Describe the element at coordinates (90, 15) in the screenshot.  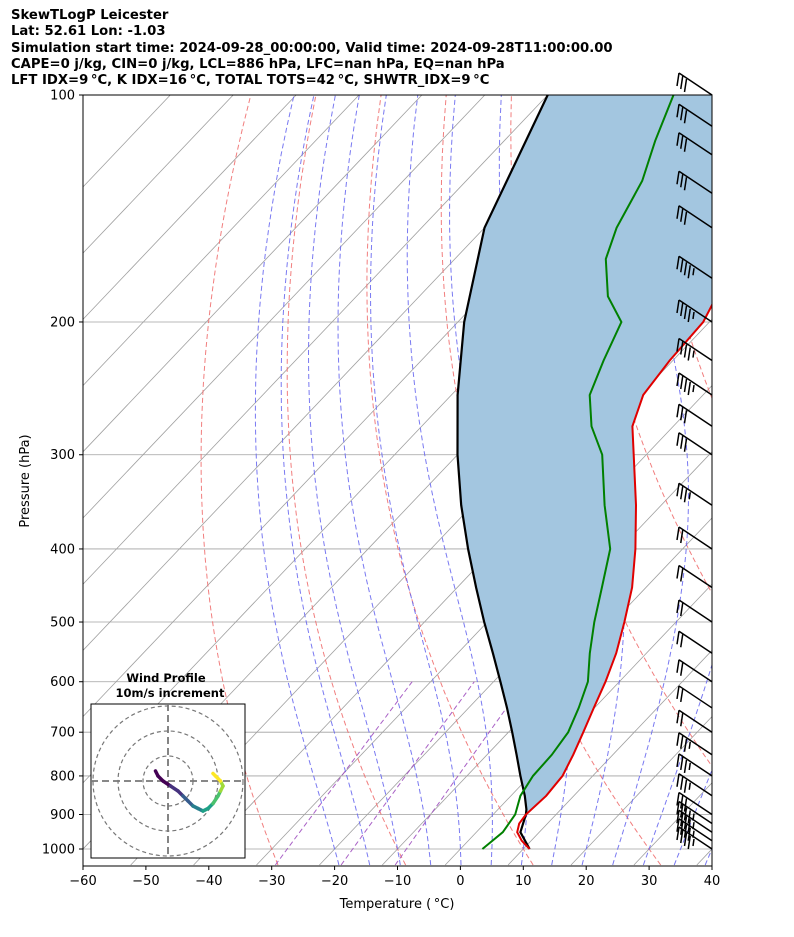
I see `chart-title: SkewTLogP Leicester` at that location.